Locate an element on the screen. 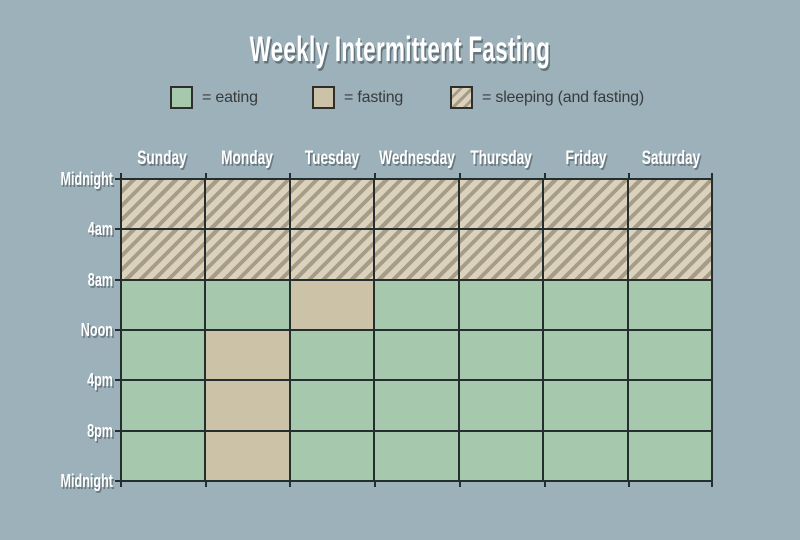  chart-title-text: Weekly Intermittent Fasting is located at coordinates (400, 49).